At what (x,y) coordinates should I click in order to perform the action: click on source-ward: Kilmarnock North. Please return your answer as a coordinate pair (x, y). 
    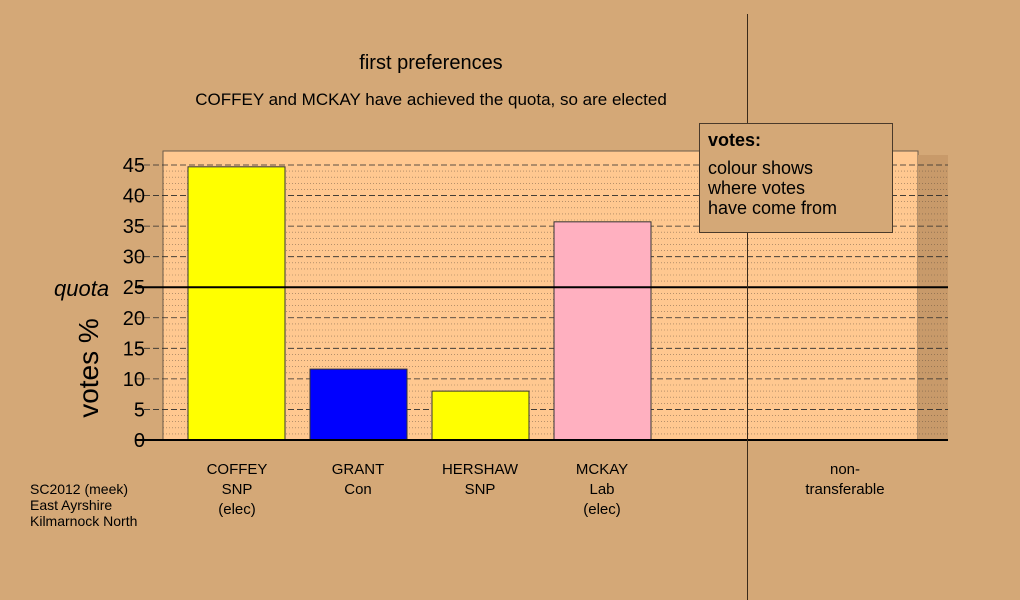
    Looking at the image, I should click on (84, 521).